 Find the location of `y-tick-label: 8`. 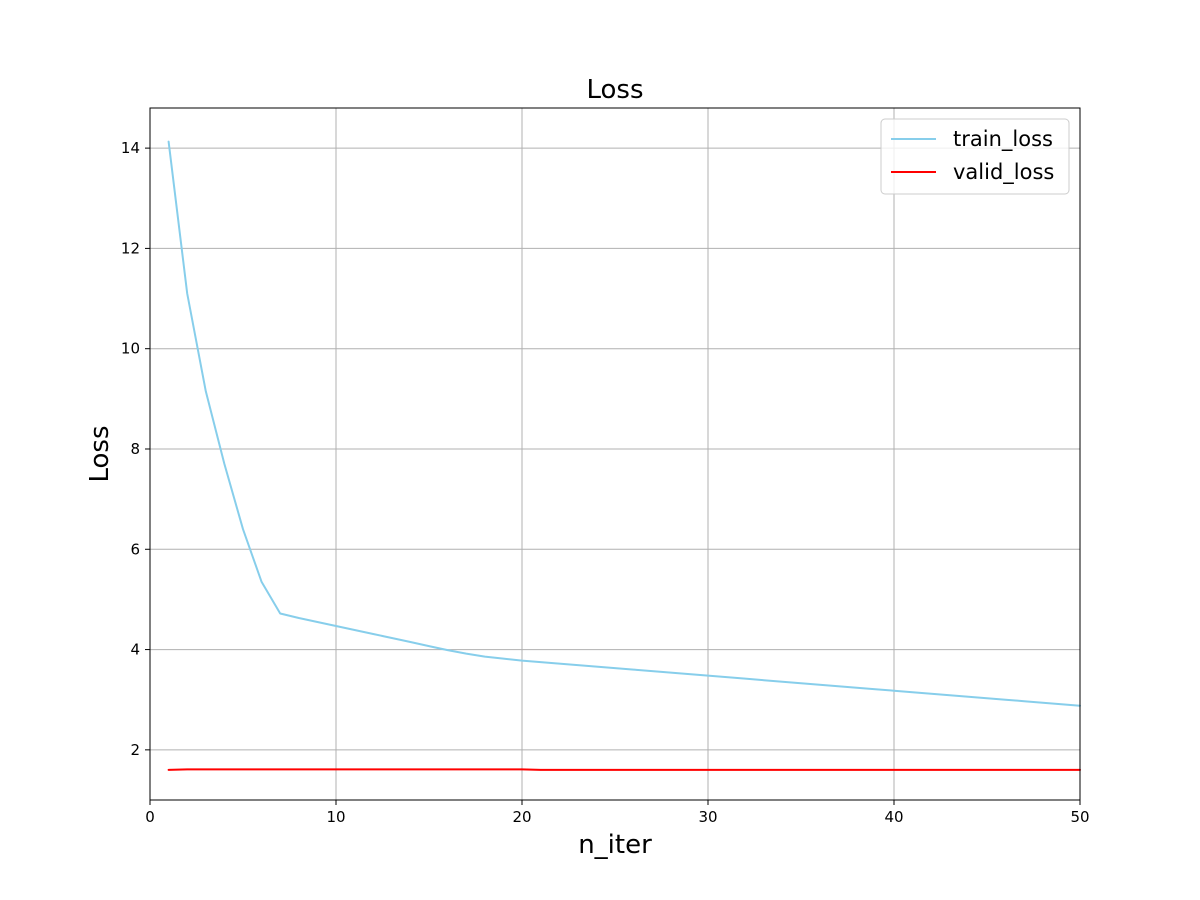

y-tick-label: 8 is located at coordinates (135, 449).